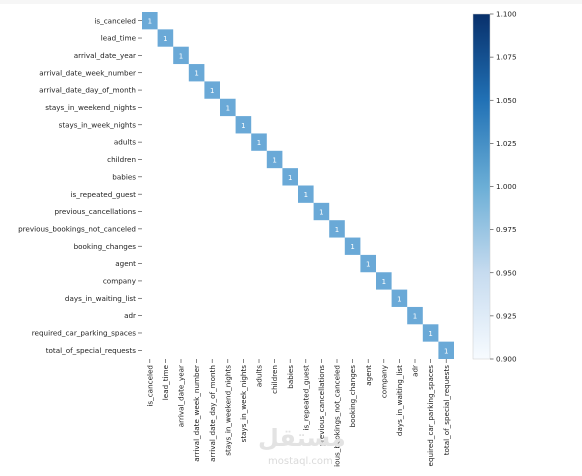 This screenshot has height=476, width=582. Describe the element at coordinates (506, 14) in the screenshot. I see `colorbar-tick-label: 1.100` at that location.